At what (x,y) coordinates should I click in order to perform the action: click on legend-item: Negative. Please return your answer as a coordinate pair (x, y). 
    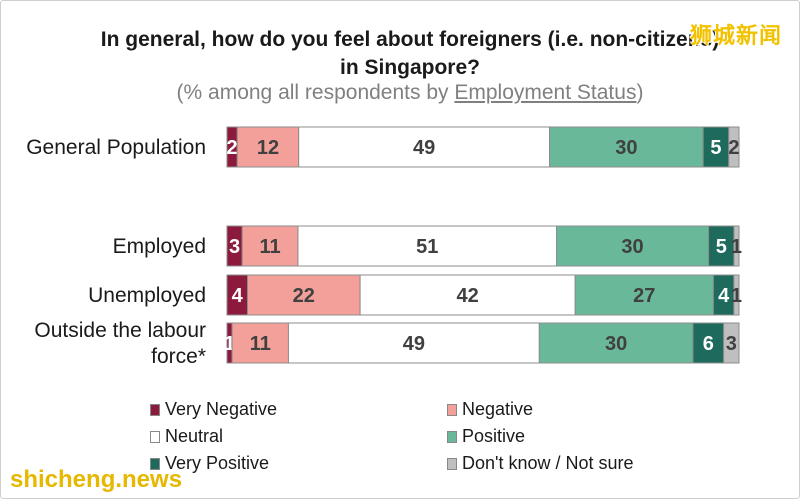
    Looking at the image, I should click on (490, 409).